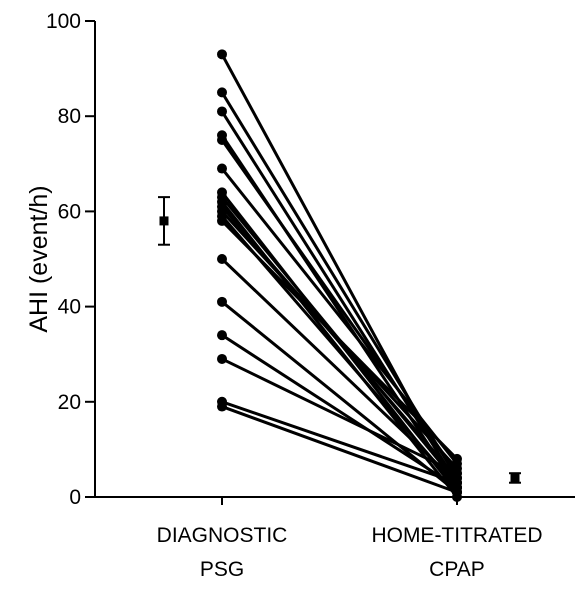  What do you see at coordinates (75, 497) in the screenshot?
I see `y-tick-label: 0` at bounding box center [75, 497].